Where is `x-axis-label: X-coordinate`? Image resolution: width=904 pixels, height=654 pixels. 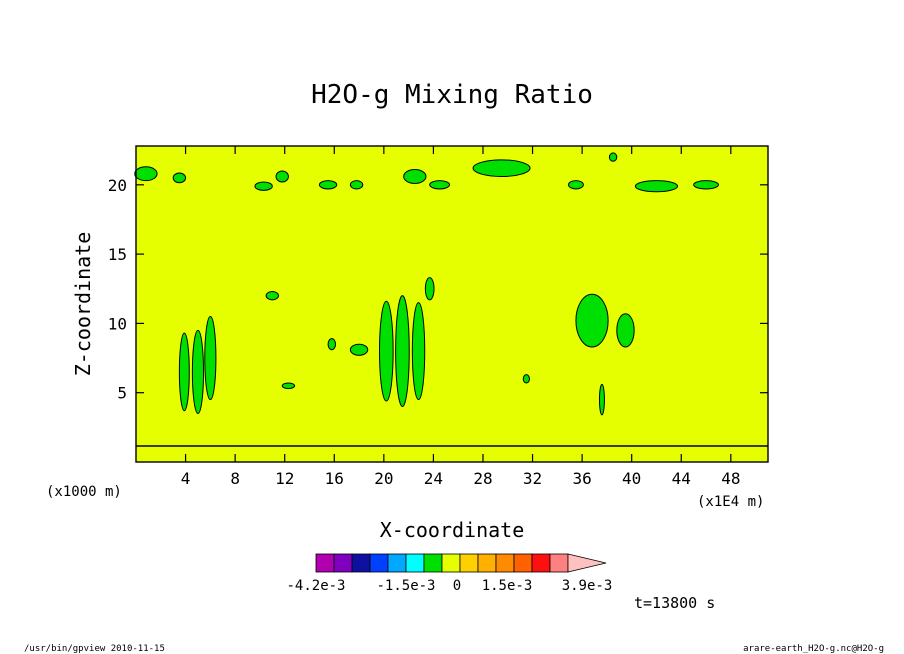 x-axis-label: X-coordinate is located at coordinates (452, 530).